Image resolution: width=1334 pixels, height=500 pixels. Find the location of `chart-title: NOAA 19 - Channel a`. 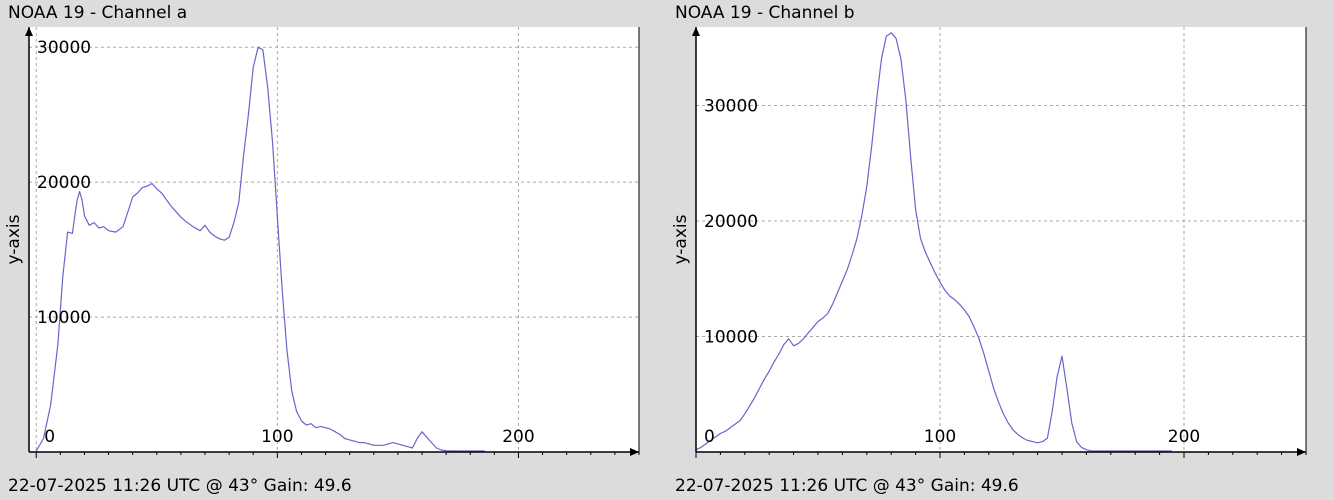

chart-title: NOAA 19 - Channel a is located at coordinates (98, 13).